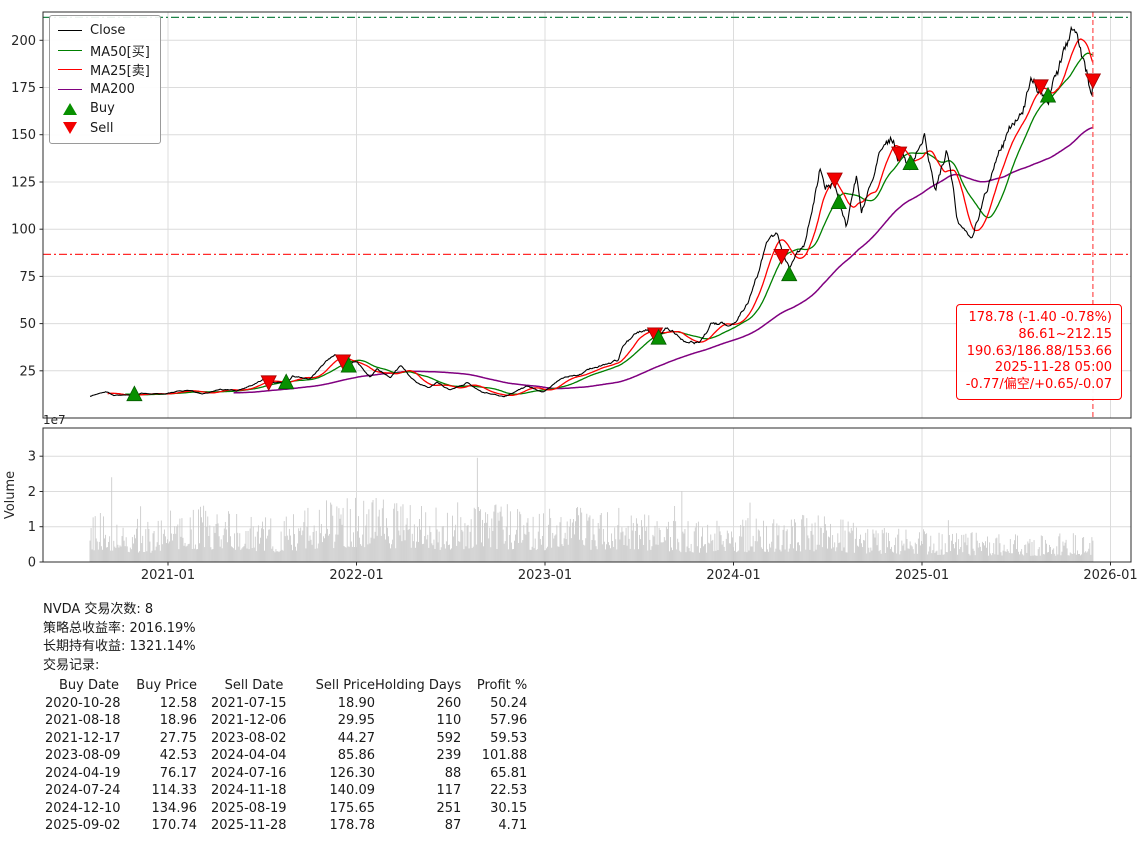  Describe the element at coordinates (32, 527) in the screenshot. I see `svg-text: 1` at that location.